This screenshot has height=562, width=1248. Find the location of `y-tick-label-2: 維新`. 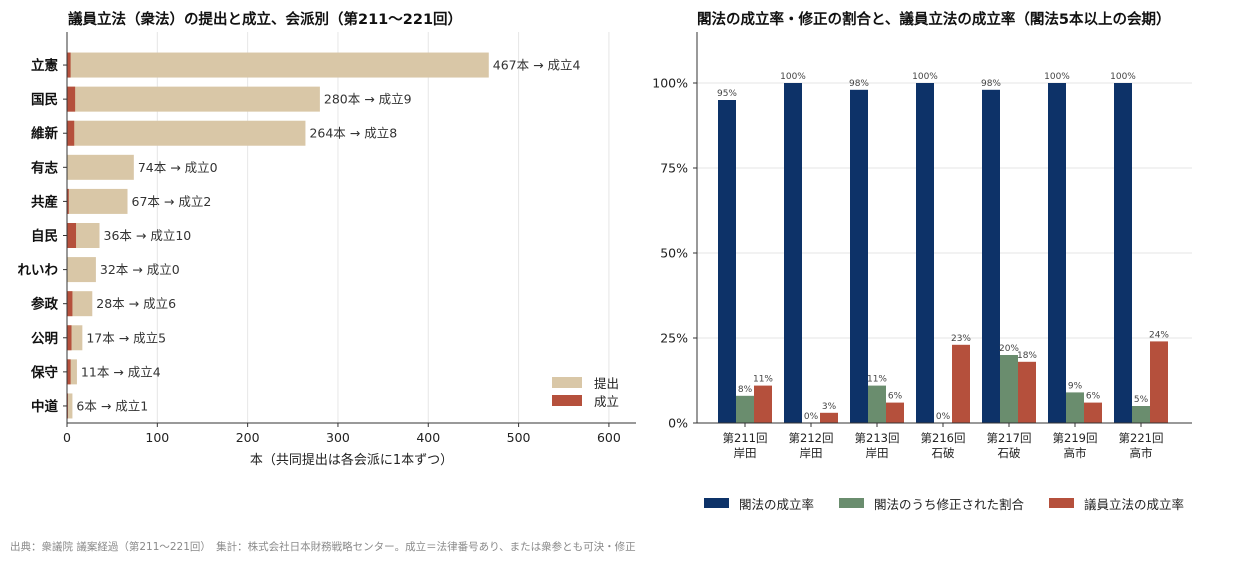

y-tick-label-2: 維新 is located at coordinates (44, 133).